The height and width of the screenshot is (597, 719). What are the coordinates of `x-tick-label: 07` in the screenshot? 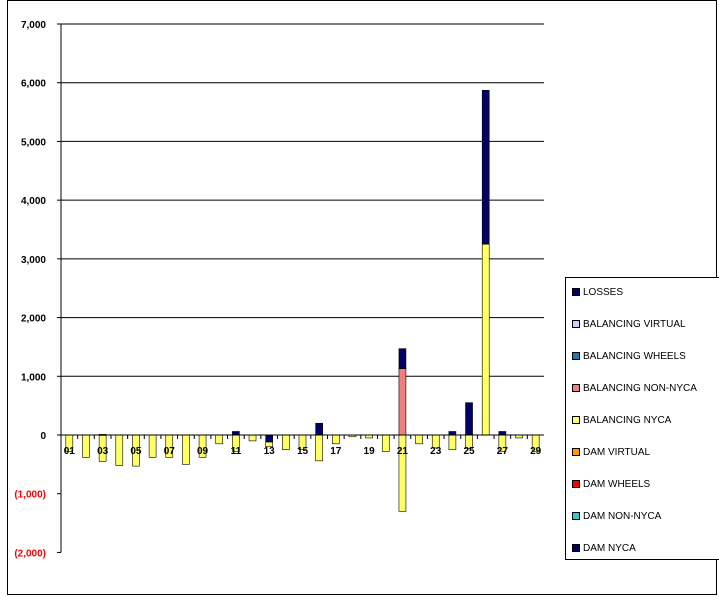 It's located at (170, 451).